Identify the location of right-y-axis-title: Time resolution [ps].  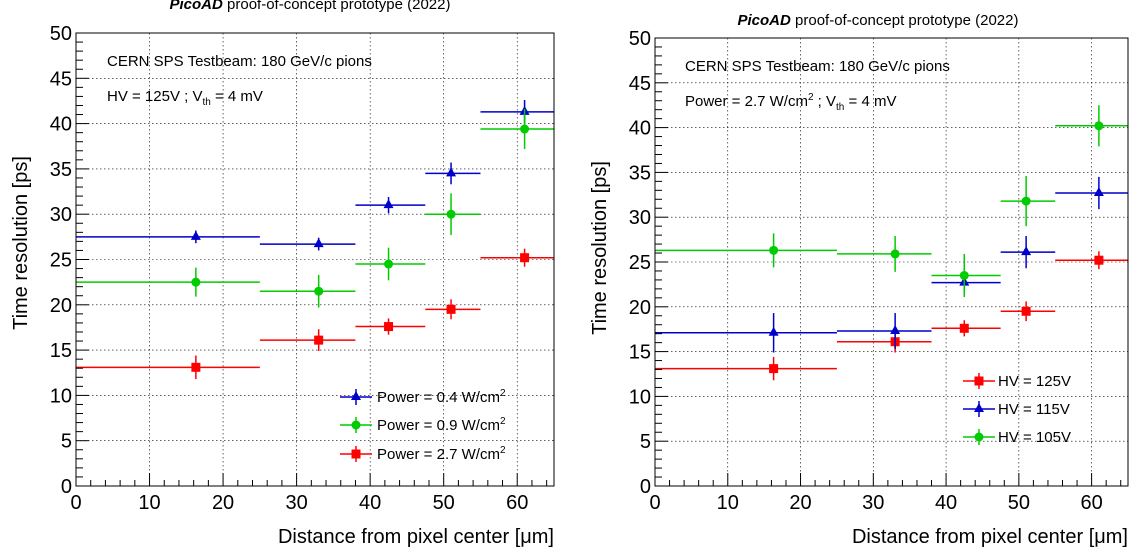
(600, 248).